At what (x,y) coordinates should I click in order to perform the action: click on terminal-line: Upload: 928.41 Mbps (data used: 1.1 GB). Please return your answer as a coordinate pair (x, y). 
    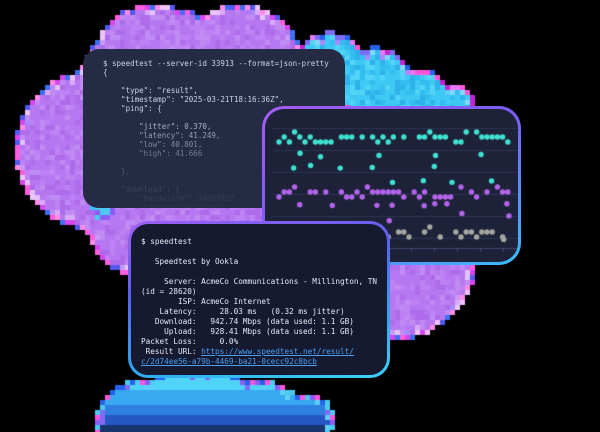
    Looking at the image, I should click on (259, 332).